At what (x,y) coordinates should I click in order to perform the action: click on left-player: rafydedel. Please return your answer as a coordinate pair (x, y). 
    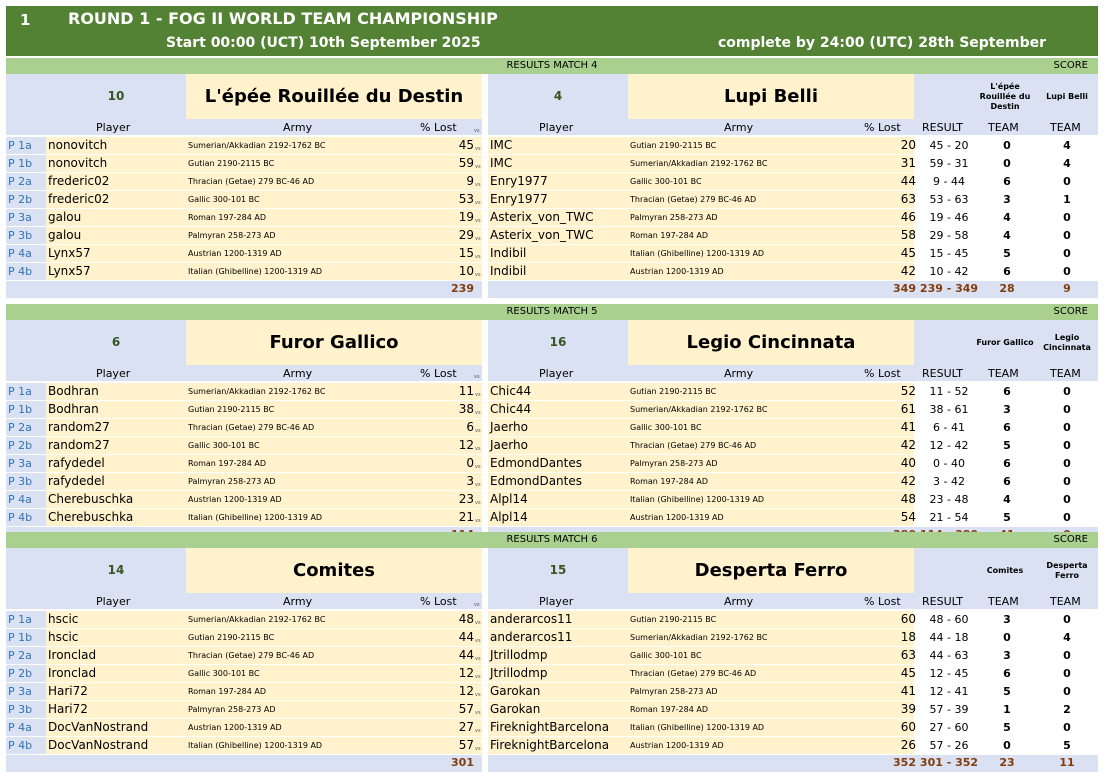
    Looking at the image, I should click on (76, 481).